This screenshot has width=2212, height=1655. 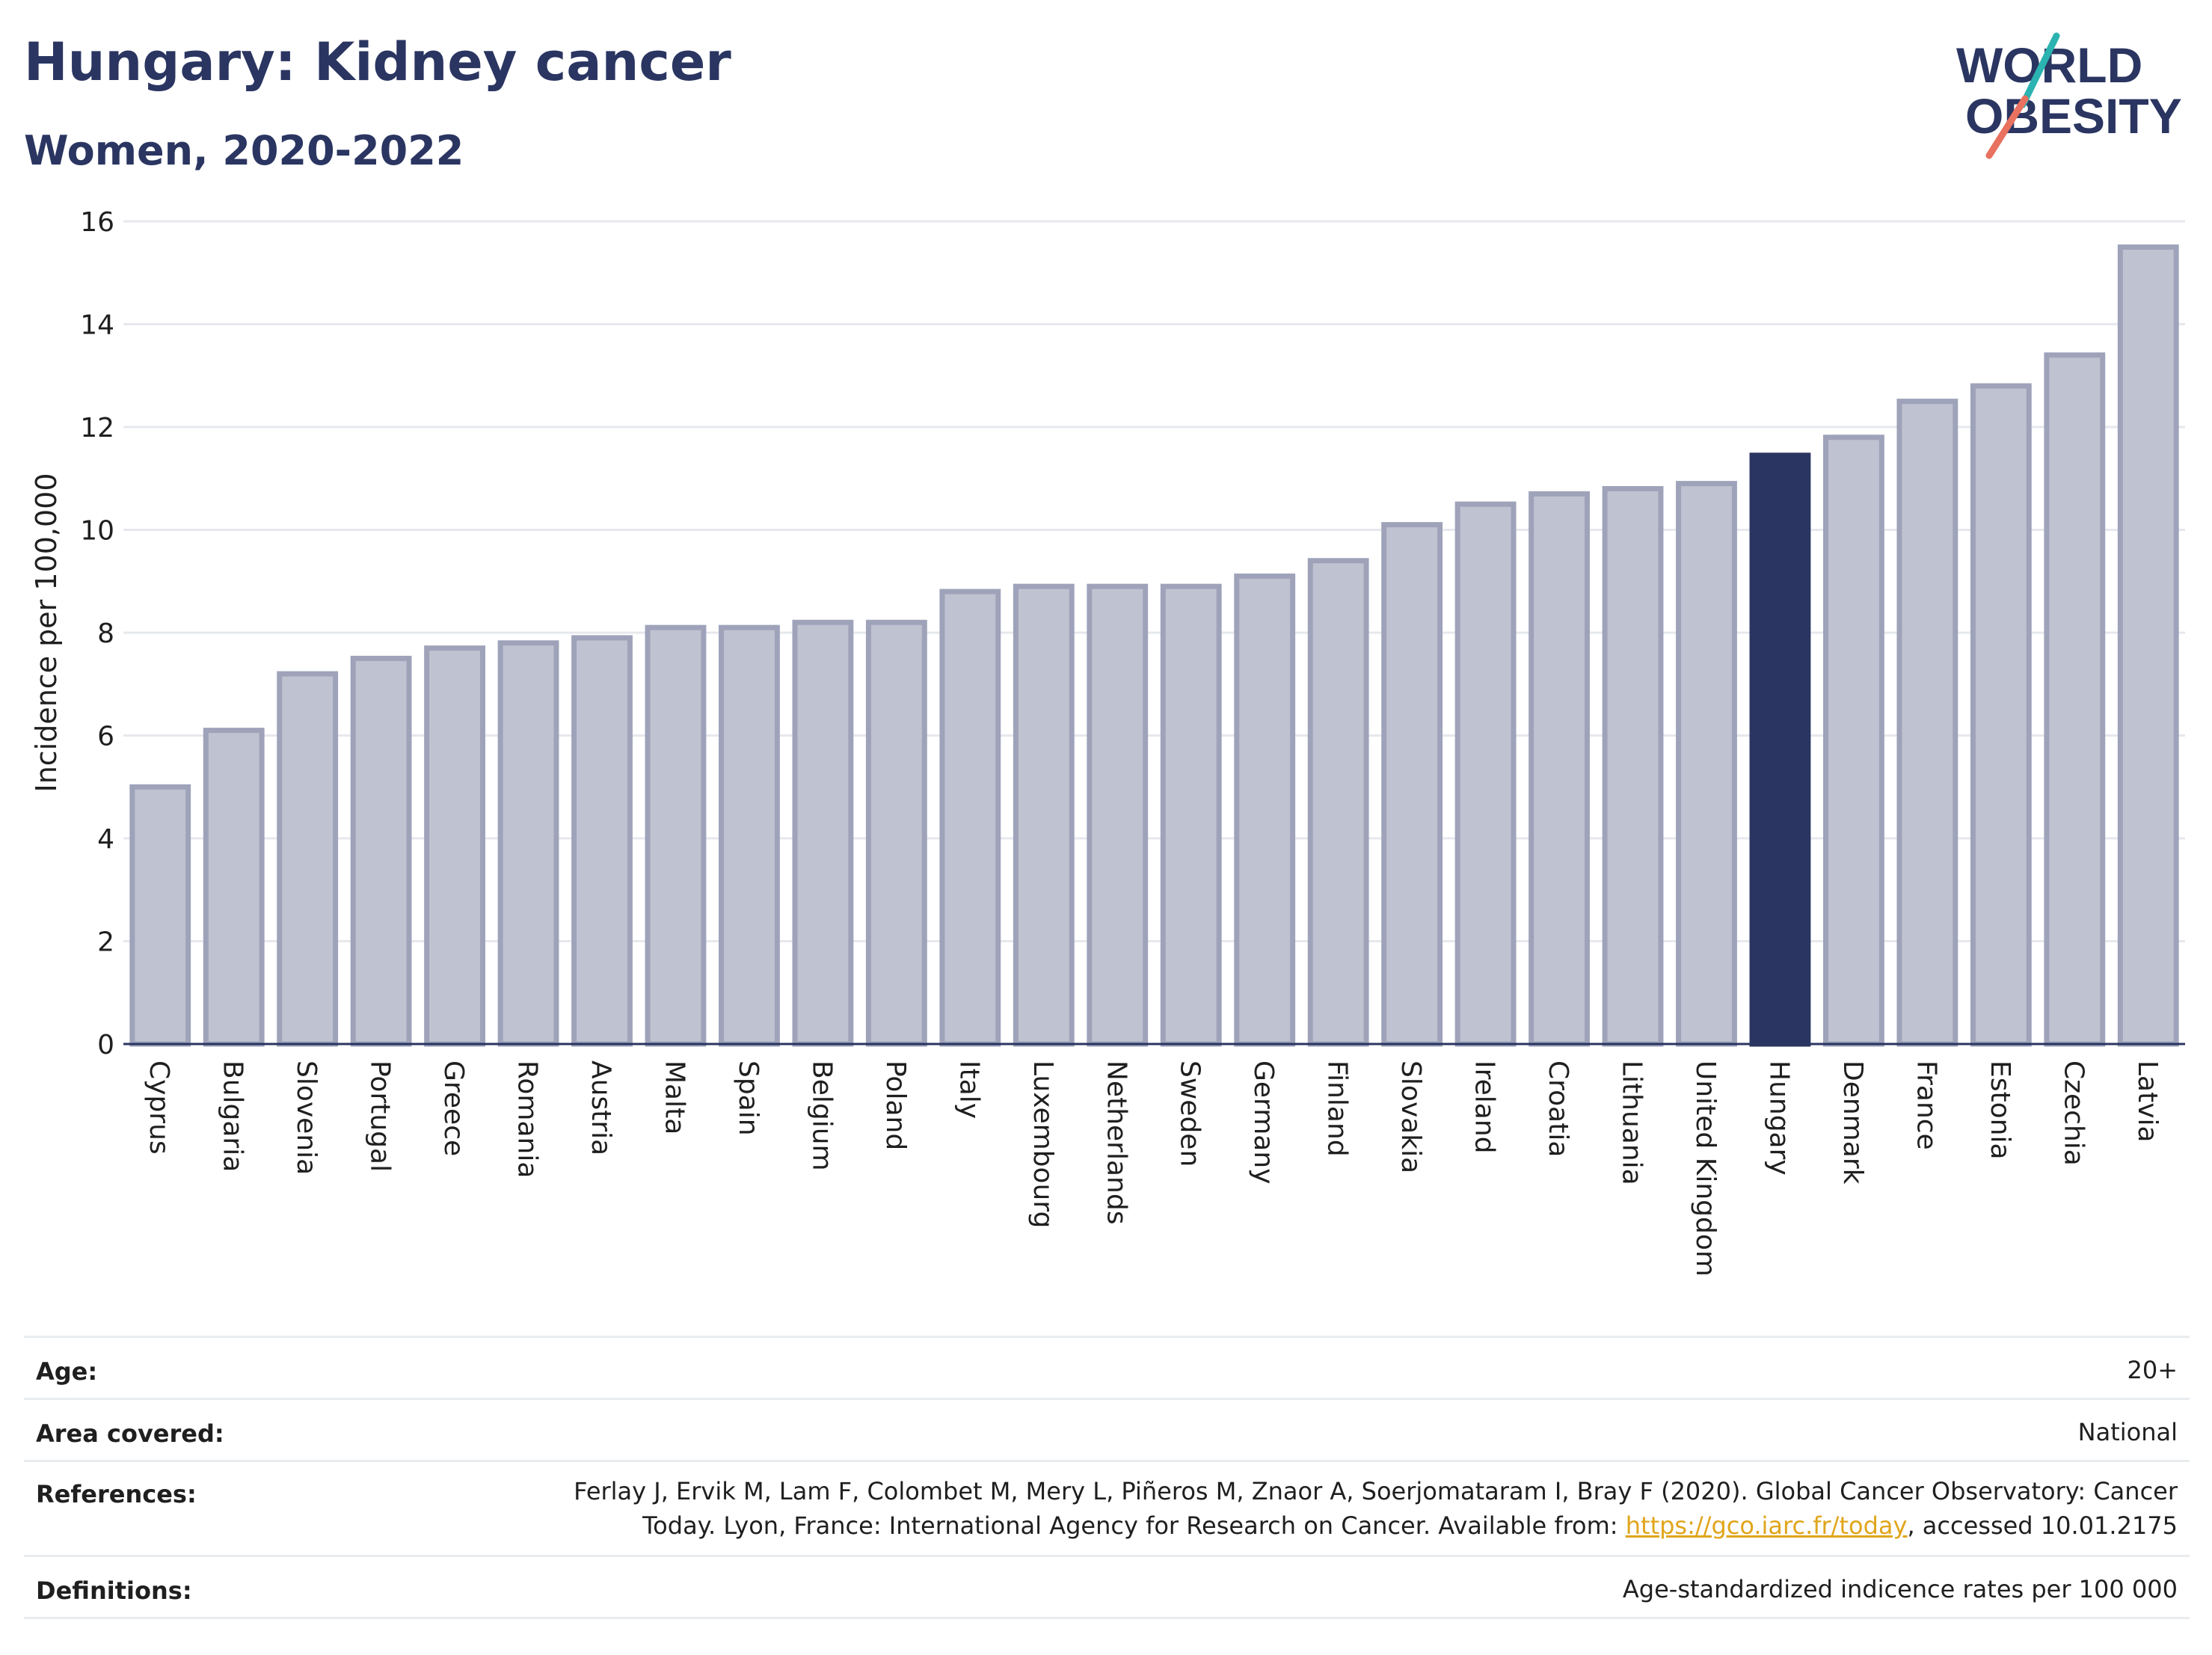 I want to click on x-tick-label: Bulgaria, so click(x=233, y=1116).